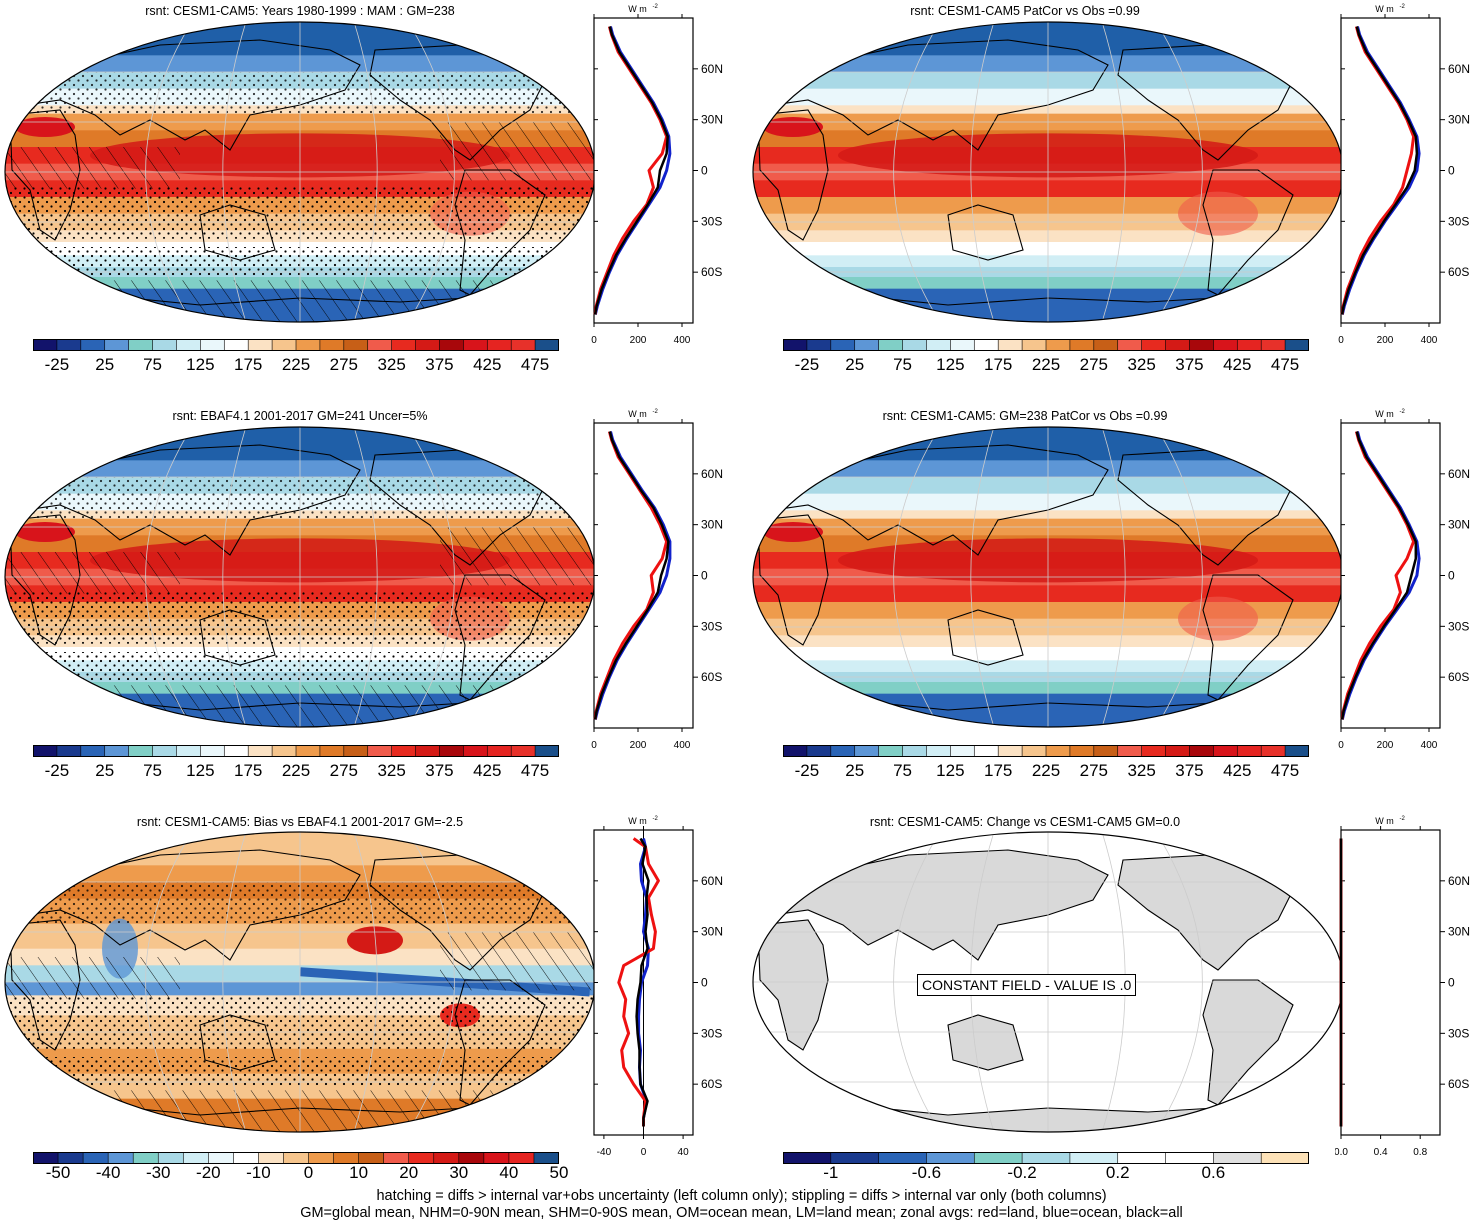 The height and width of the screenshot is (1221, 1483). What do you see at coordinates (1117, 1172) in the screenshot?
I see `colorbar-tick-label: 0.2` at bounding box center [1117, 1172].